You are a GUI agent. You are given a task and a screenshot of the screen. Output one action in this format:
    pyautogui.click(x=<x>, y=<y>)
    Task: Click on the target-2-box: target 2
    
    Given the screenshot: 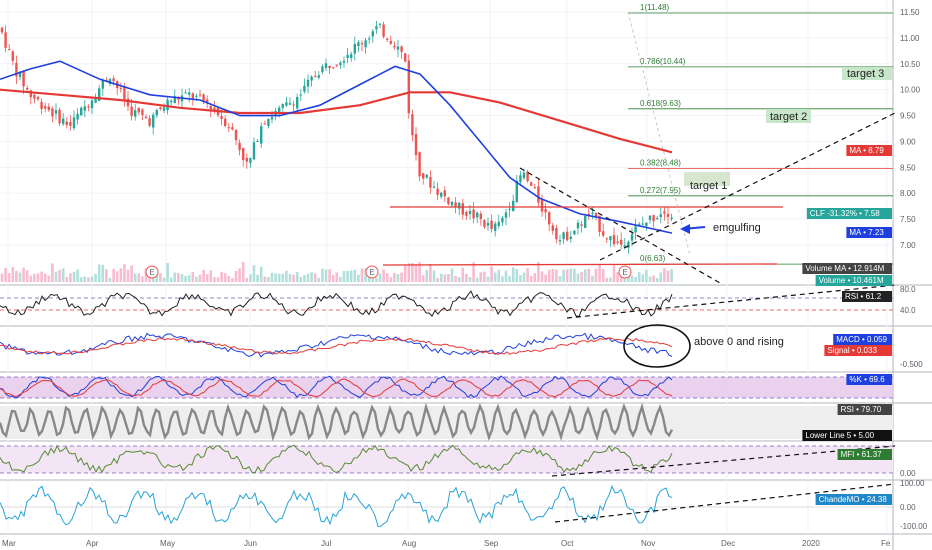 What is the action you would take?
    pyautogui.click(x=788, y=116)
    